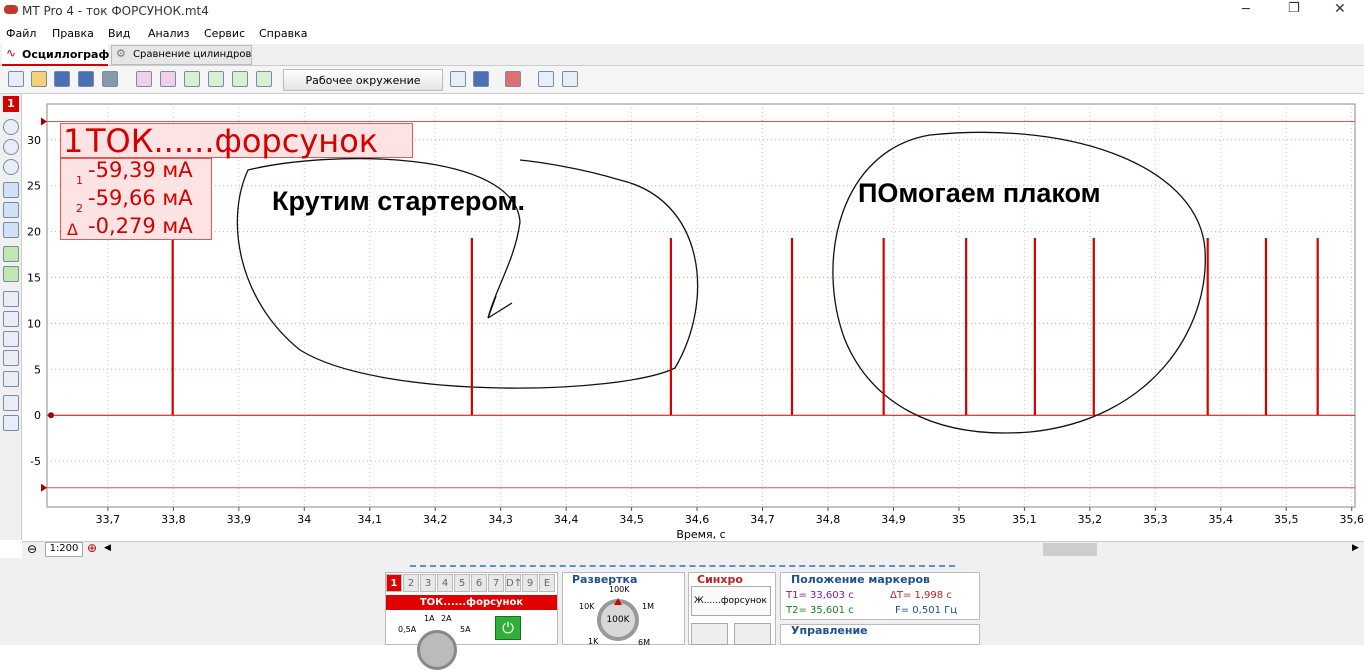 This screenshot has height=670, width=1364. What do you see at coordinates (709, 634) in the screenshot?
I see `sync-rise` at bounding box center [709, 634].